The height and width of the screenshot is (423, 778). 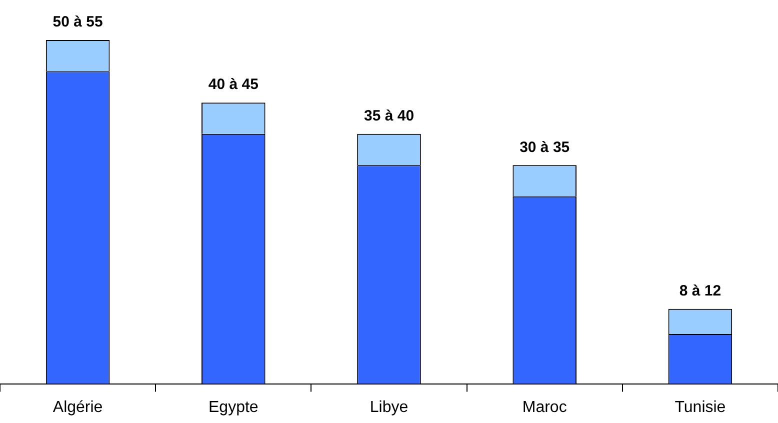 I want to click on total-label: 30 à 35, so click(x=545, y=147).